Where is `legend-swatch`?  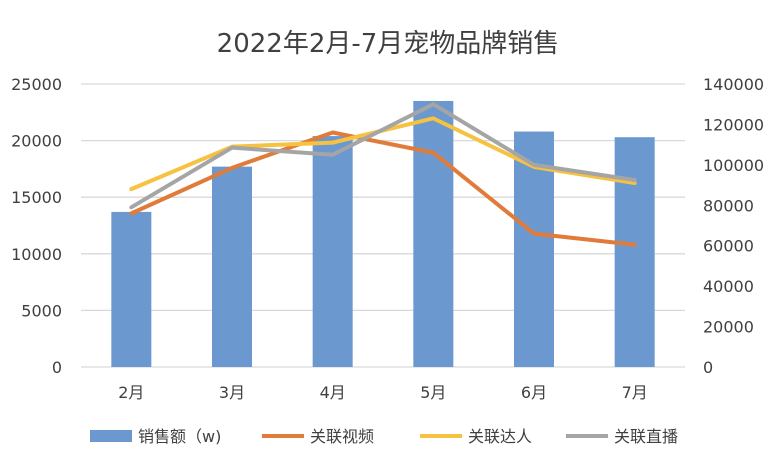
legend-swatch is located at coordinates (111, 436).